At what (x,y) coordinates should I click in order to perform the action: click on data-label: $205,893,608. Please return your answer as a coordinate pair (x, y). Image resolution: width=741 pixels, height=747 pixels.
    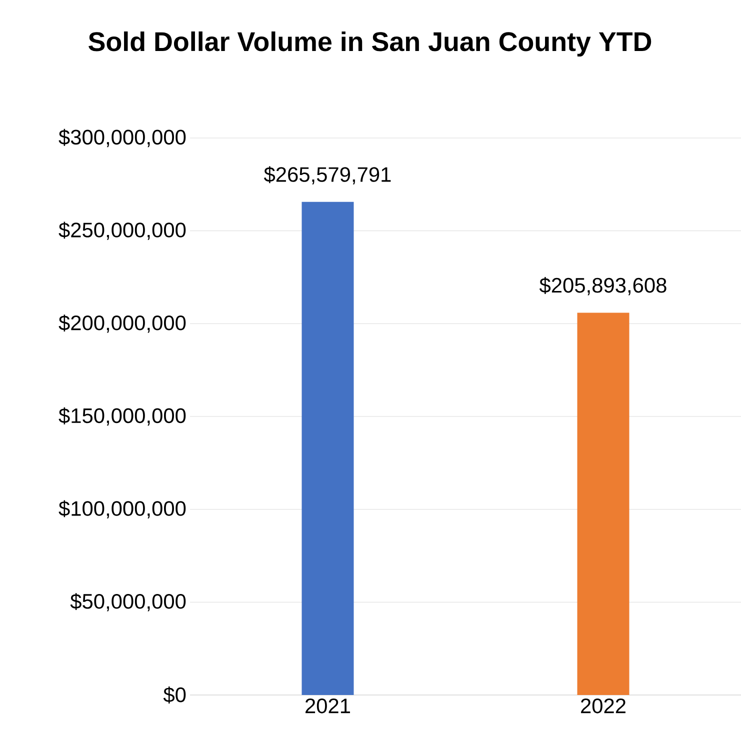
    Looking at the image, I should click on (602, 286).